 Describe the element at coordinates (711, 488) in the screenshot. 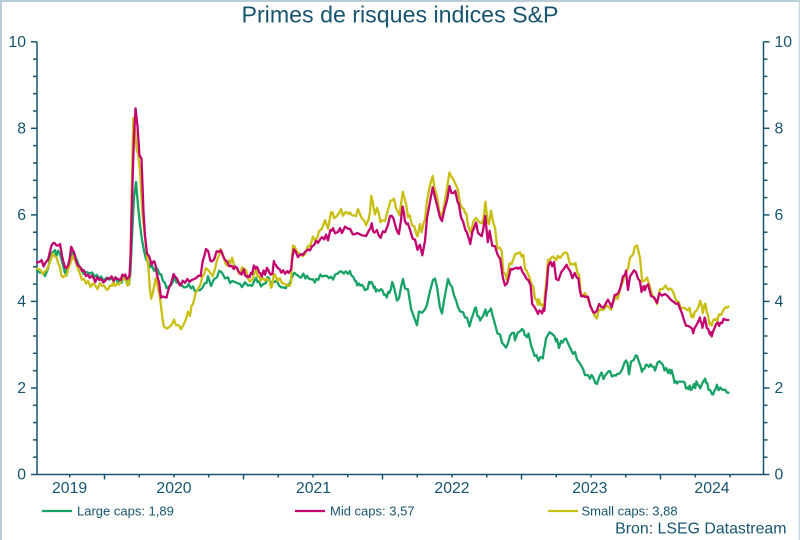

I see `svg-text: 2024` at that location.